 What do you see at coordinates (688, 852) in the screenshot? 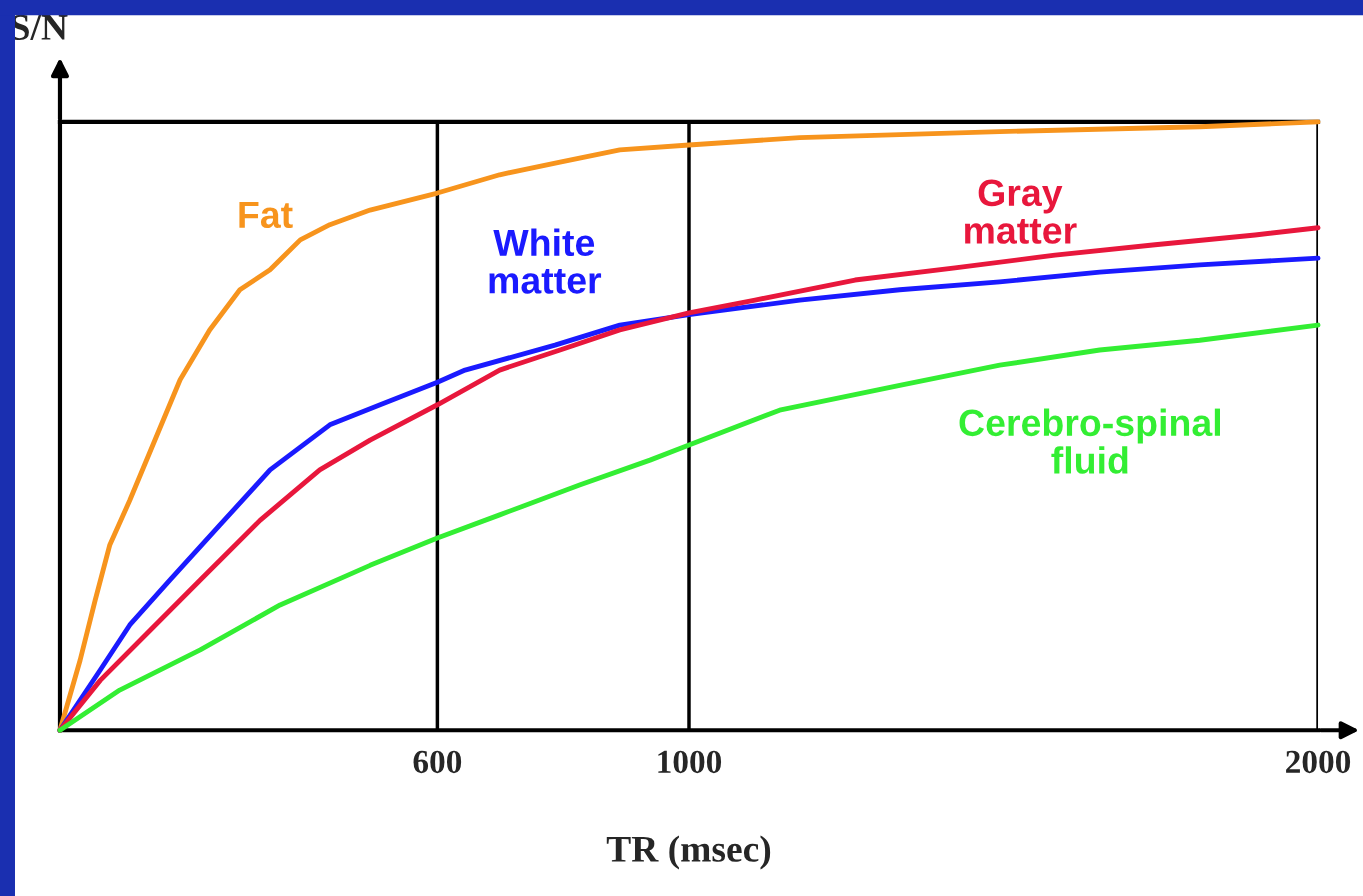
I see `x-axis-title: TR (msec)` at bounding box center [688, 852].